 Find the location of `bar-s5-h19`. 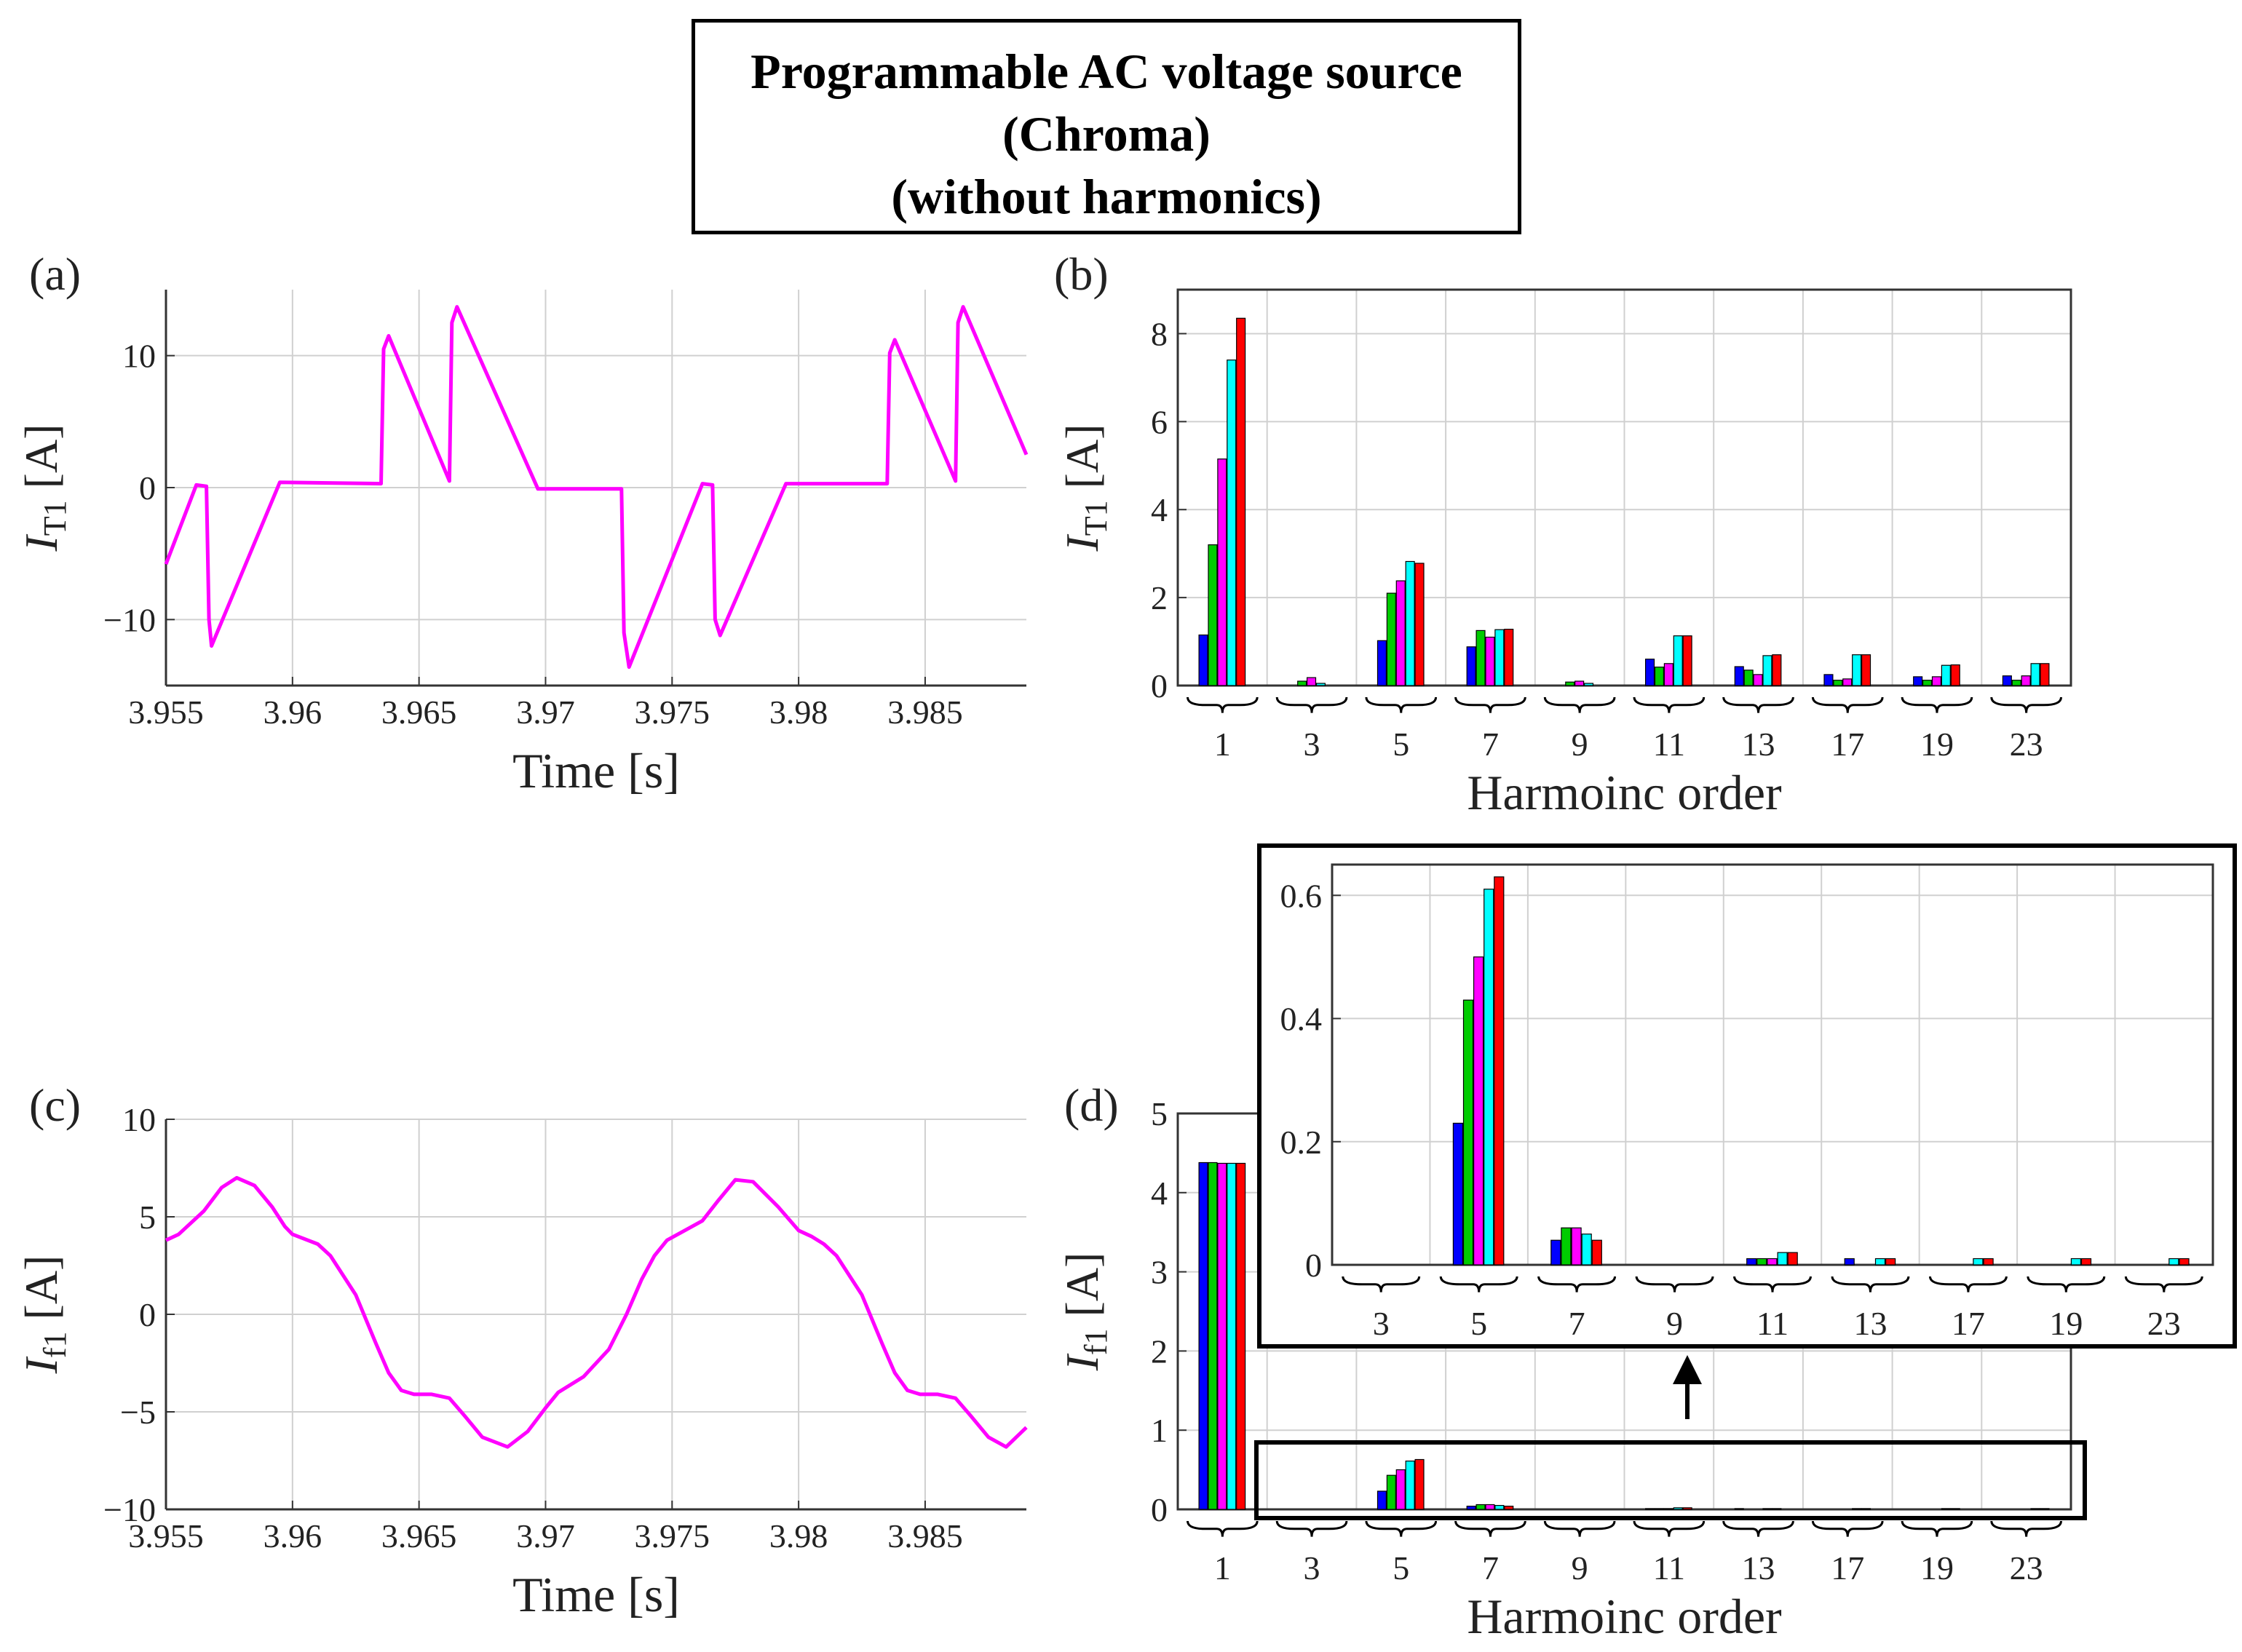

bar-s5-h19 is located at coordinates (2086, 1262).